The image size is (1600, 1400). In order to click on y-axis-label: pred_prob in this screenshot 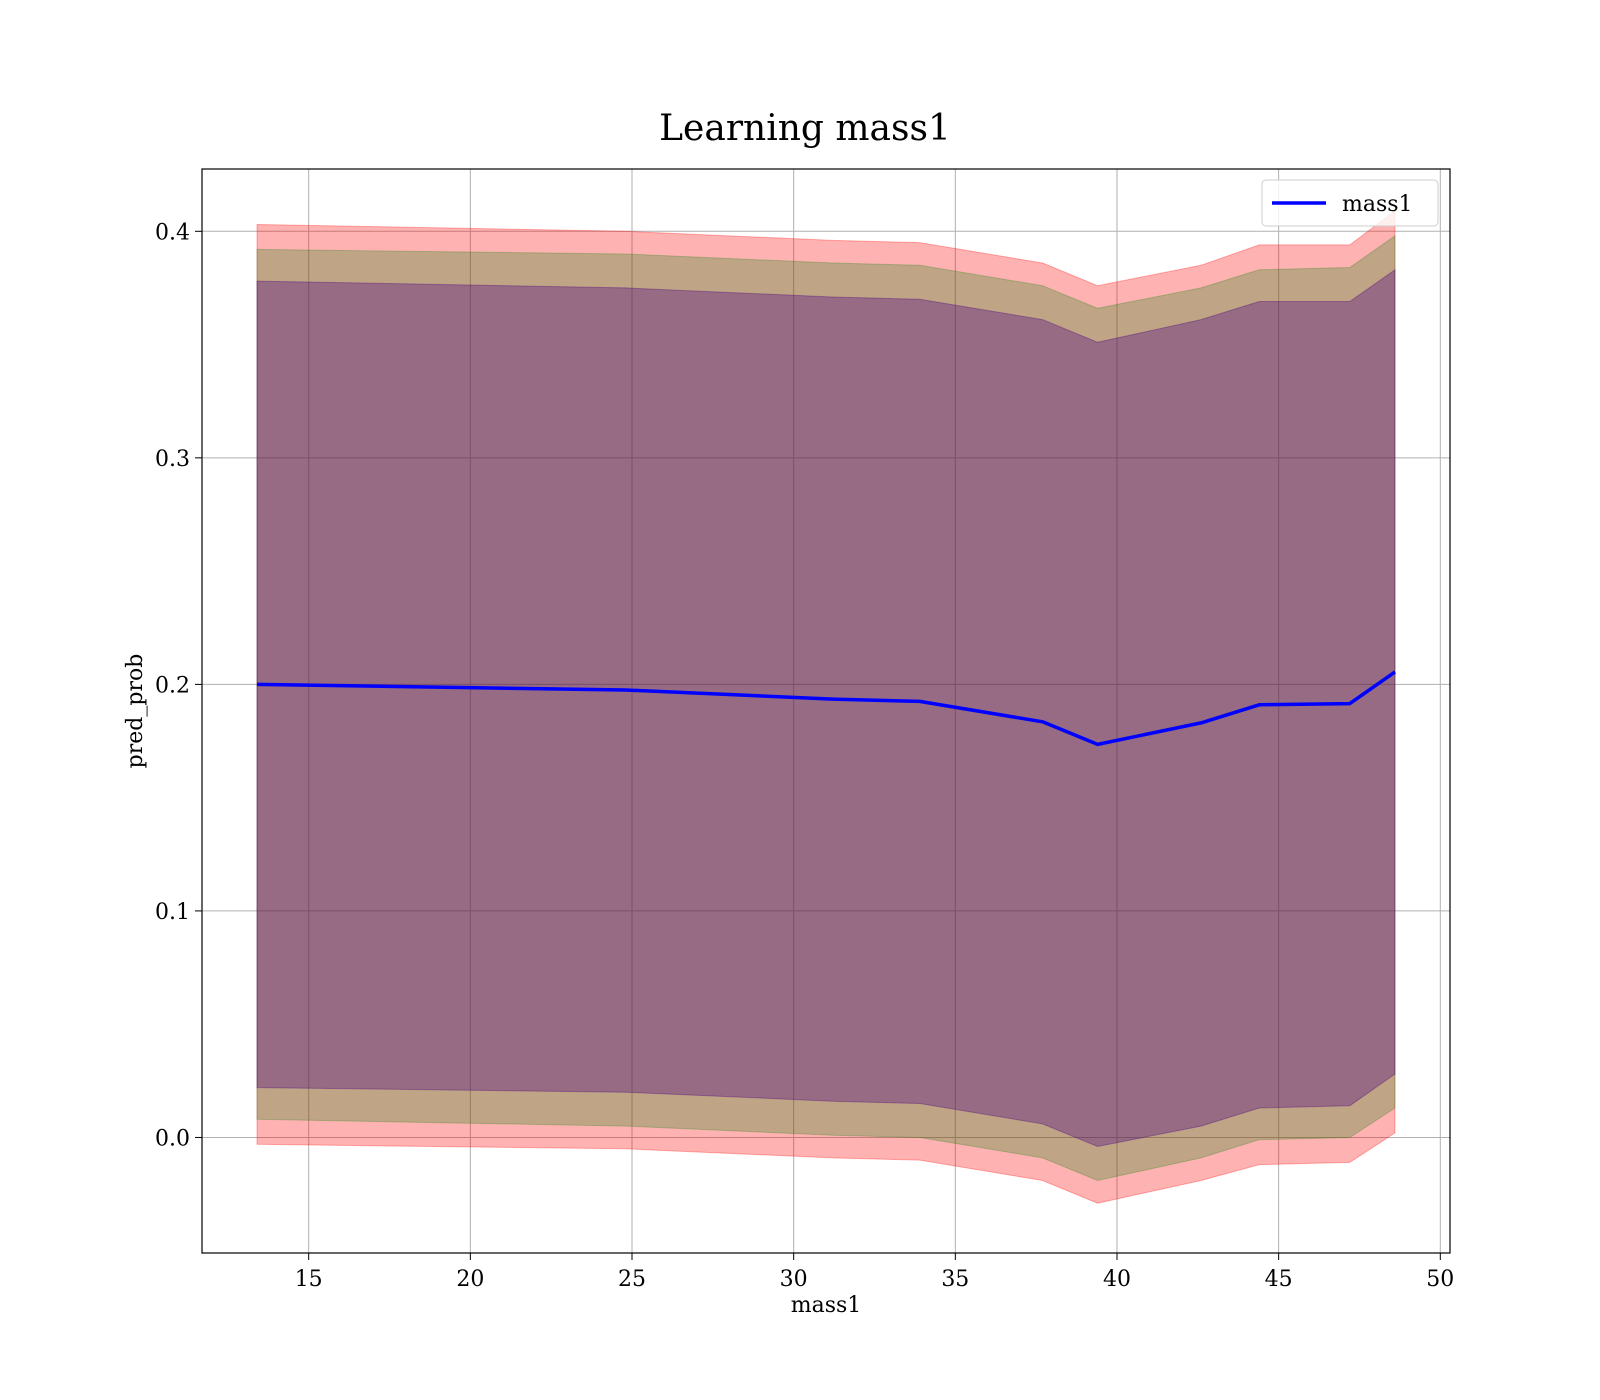, I will do `click(135, 711)`.